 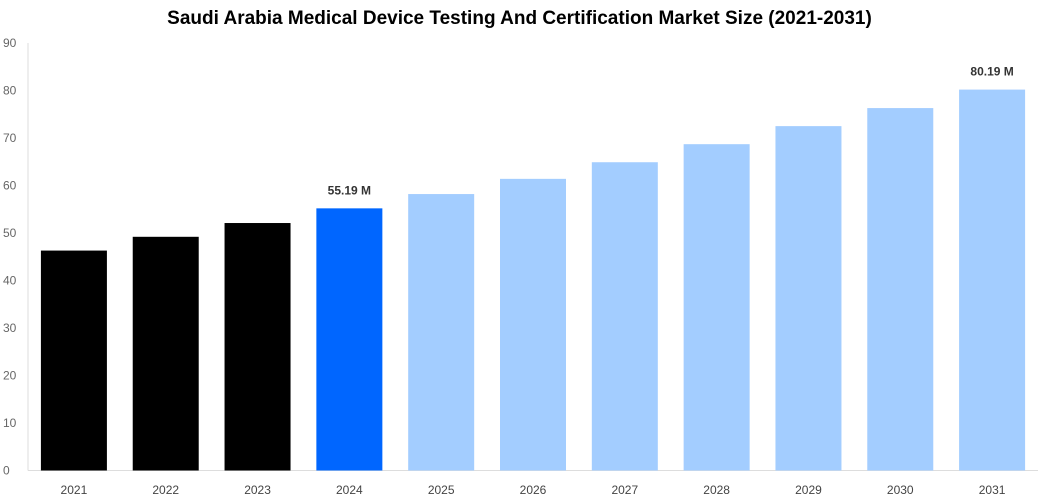 I want to click on x-tick-label: 2021, so click(x=74, y=490).